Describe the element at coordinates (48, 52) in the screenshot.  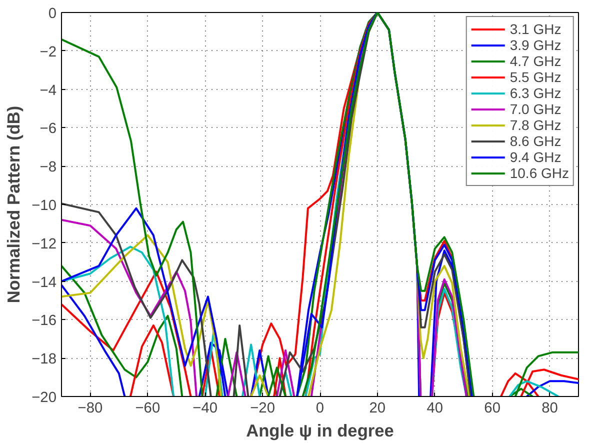
I see `y-tick-label: −2` at that location.